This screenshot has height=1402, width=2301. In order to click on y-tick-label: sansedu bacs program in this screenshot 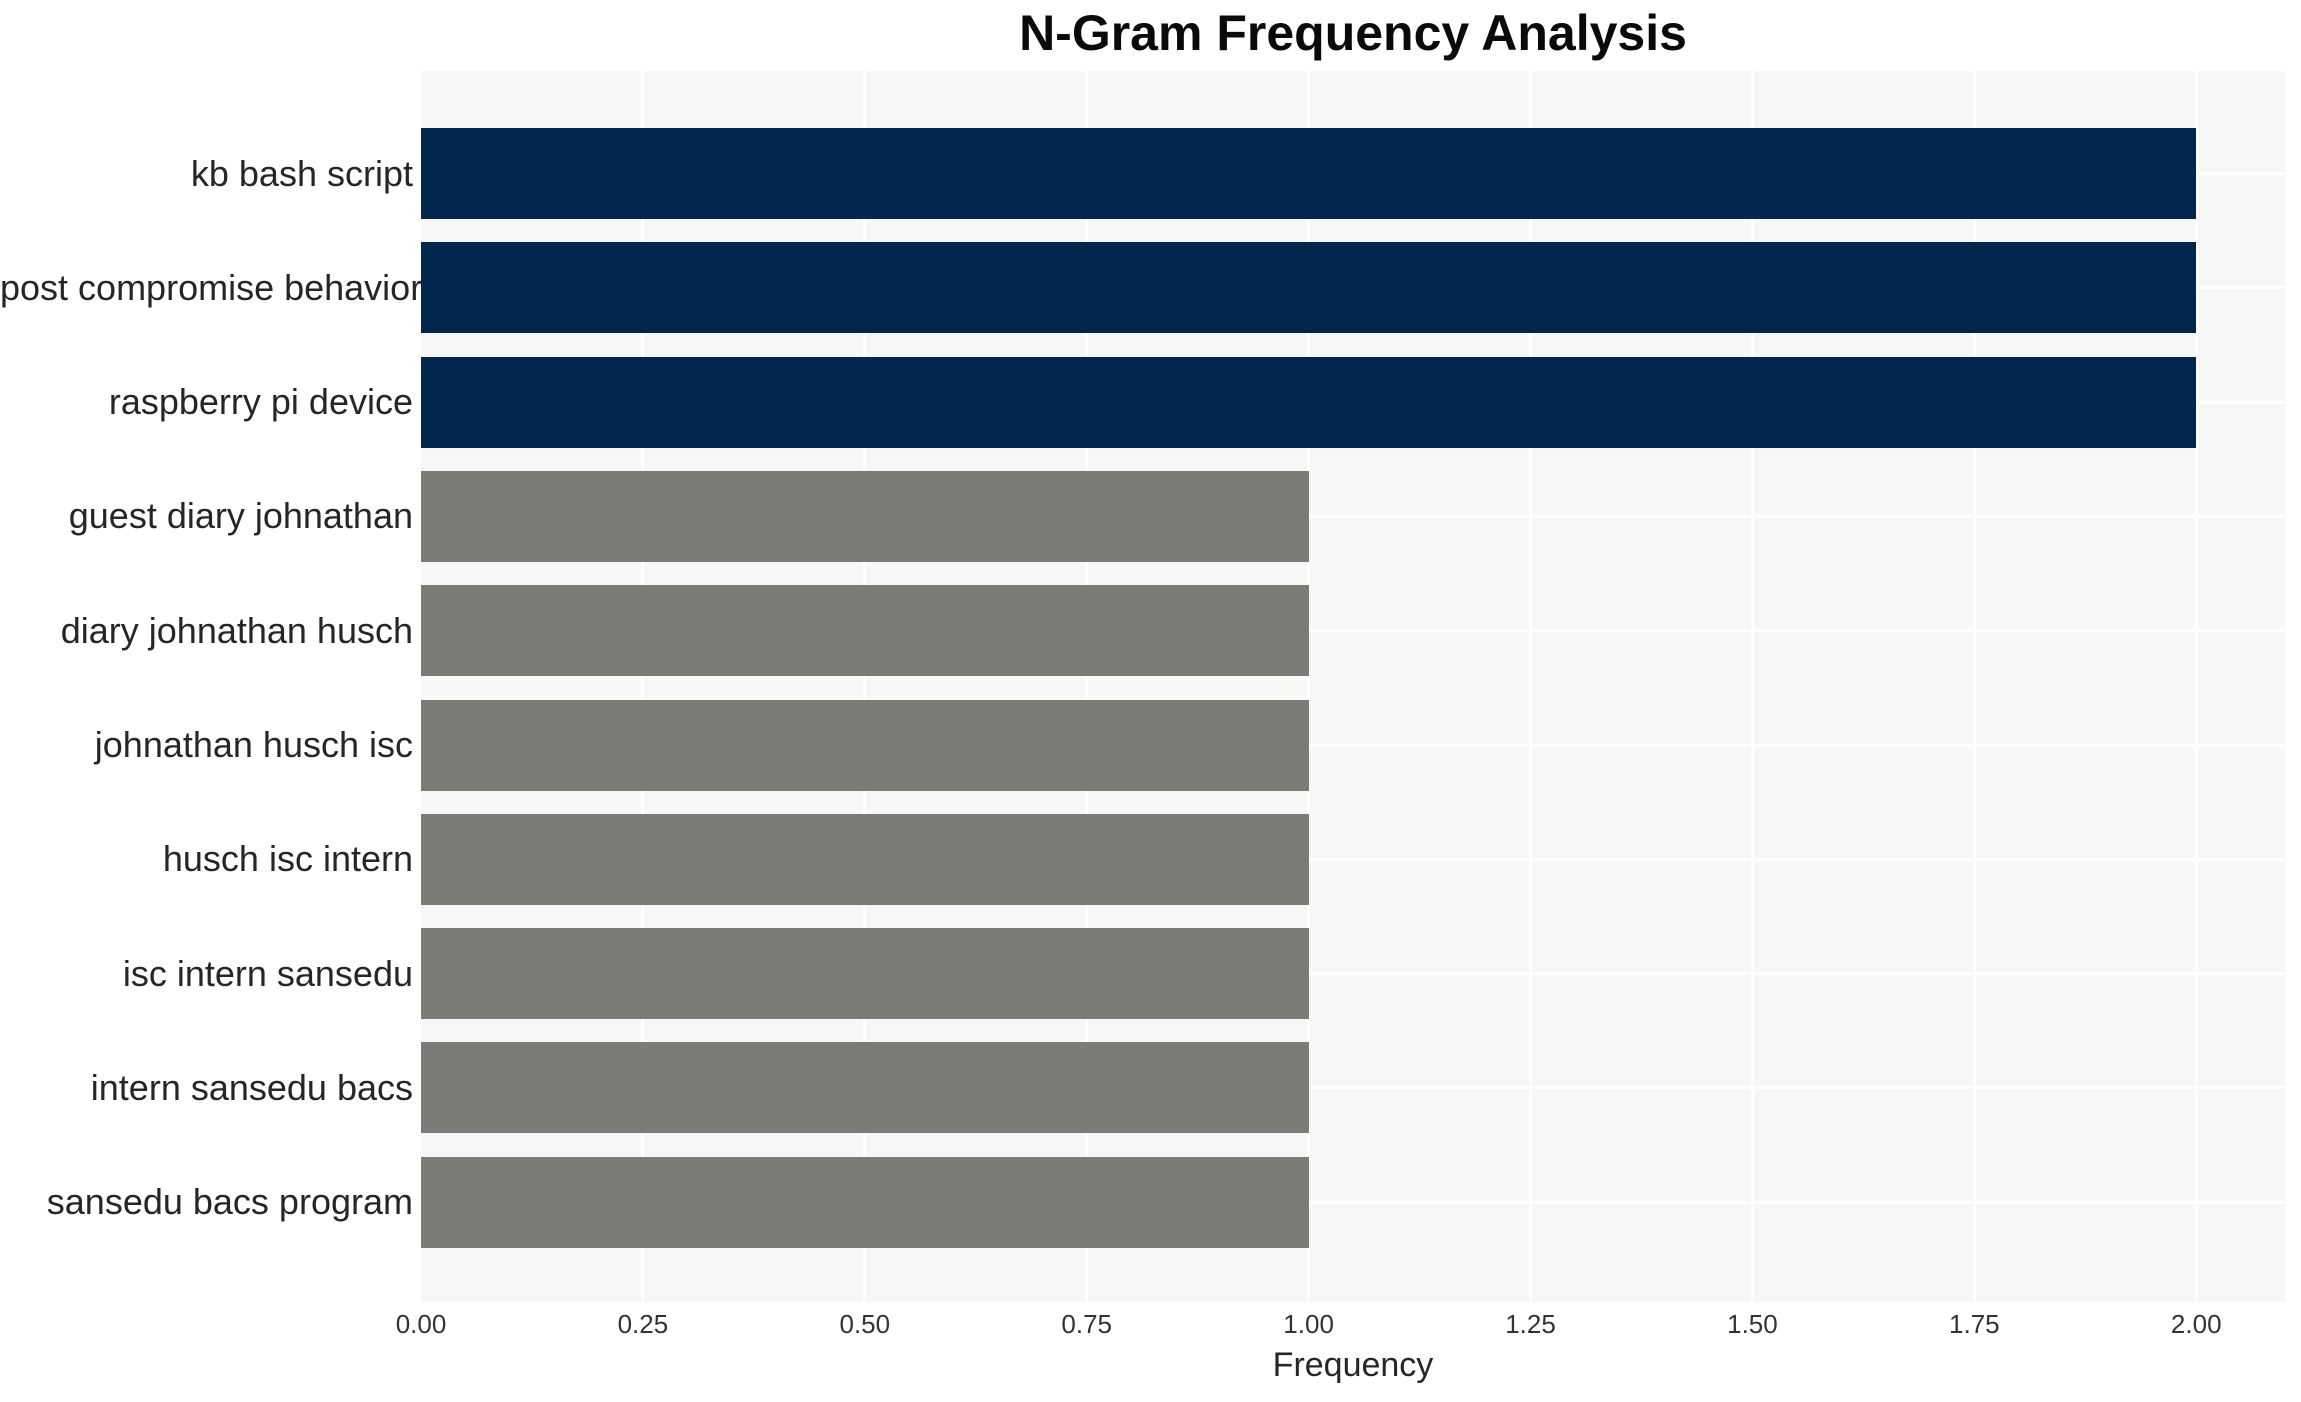, I will do `click(229, 1202)`.